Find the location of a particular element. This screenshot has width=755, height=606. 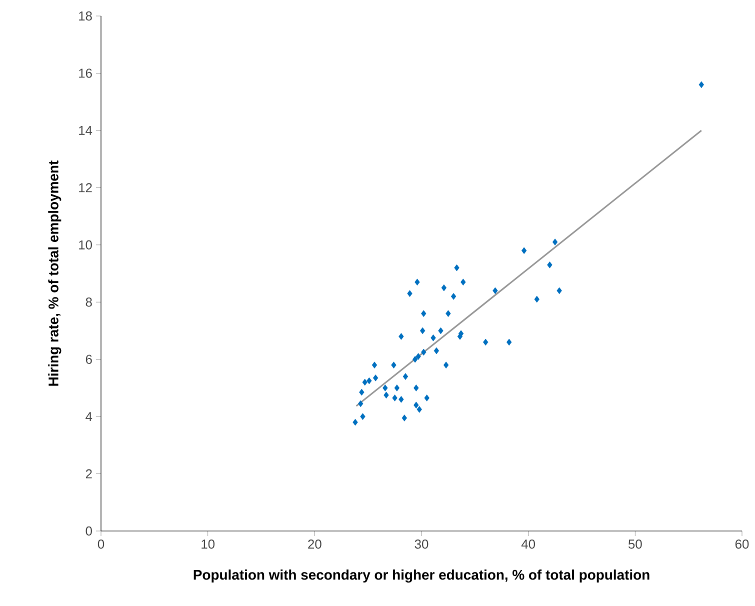

y-axis-title: Hiring rate, % of total employment is located at coordinates (55, 273).